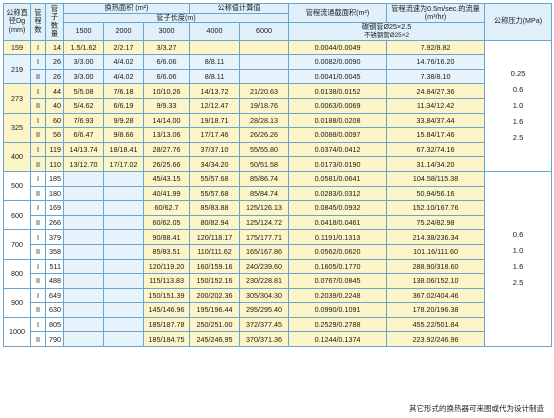  What do you see at coordinates (215, 295) in the screenshot?
I see `cell-l4000: 200/202.36` at bounding box center [215, 295].